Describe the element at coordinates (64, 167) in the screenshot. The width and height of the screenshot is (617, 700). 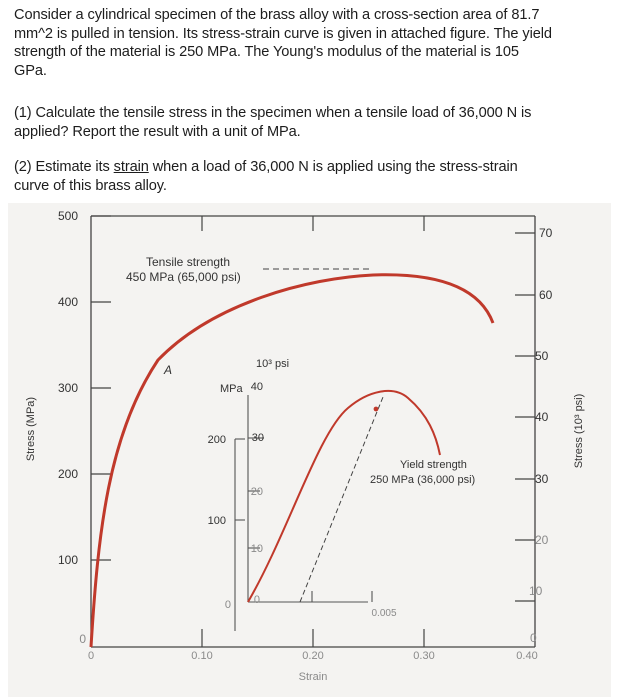
I see `q2-prefix: (2) Estimate its` at that location.